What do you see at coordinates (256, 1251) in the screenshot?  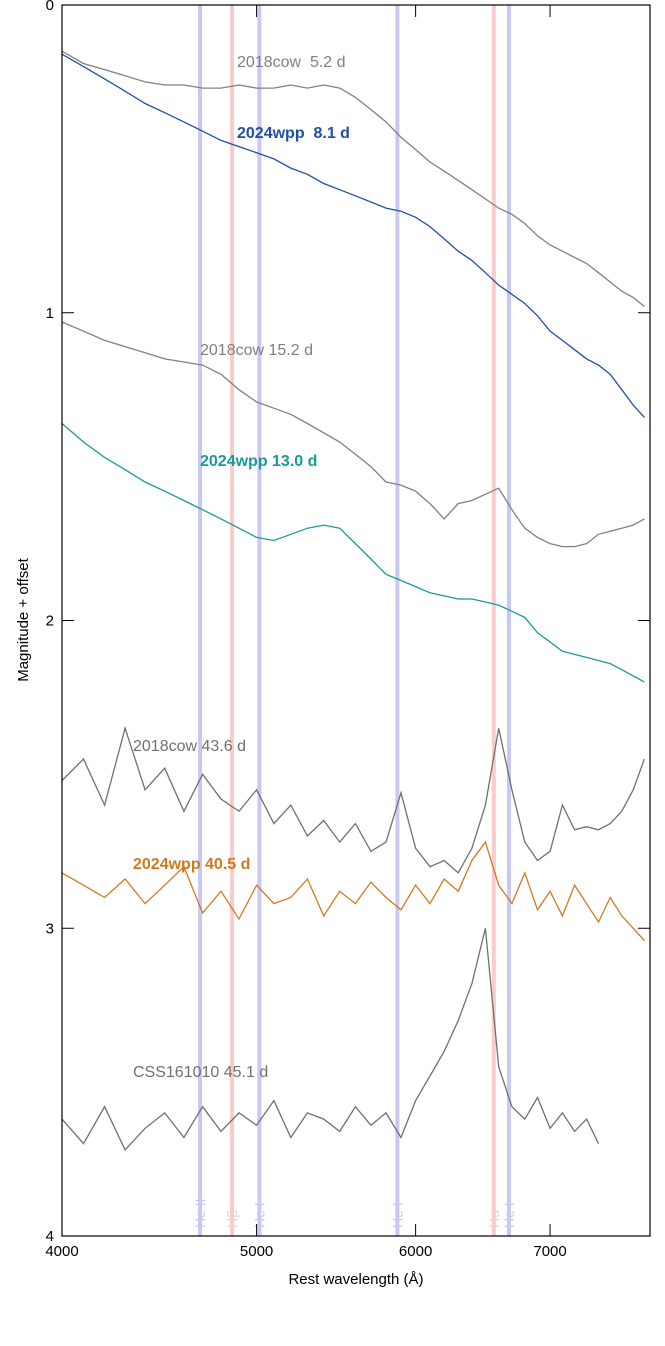 I see `x-tick-label: 5000` at bounding box center [256, 1251].